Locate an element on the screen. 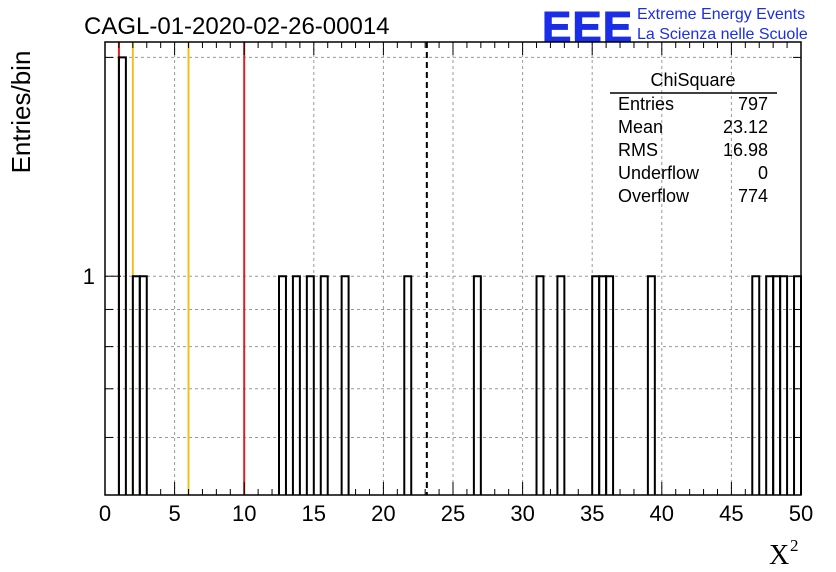 This screenshot has height=572, width=836. x-tick-label: 45 is located at coordinates (731, 513).